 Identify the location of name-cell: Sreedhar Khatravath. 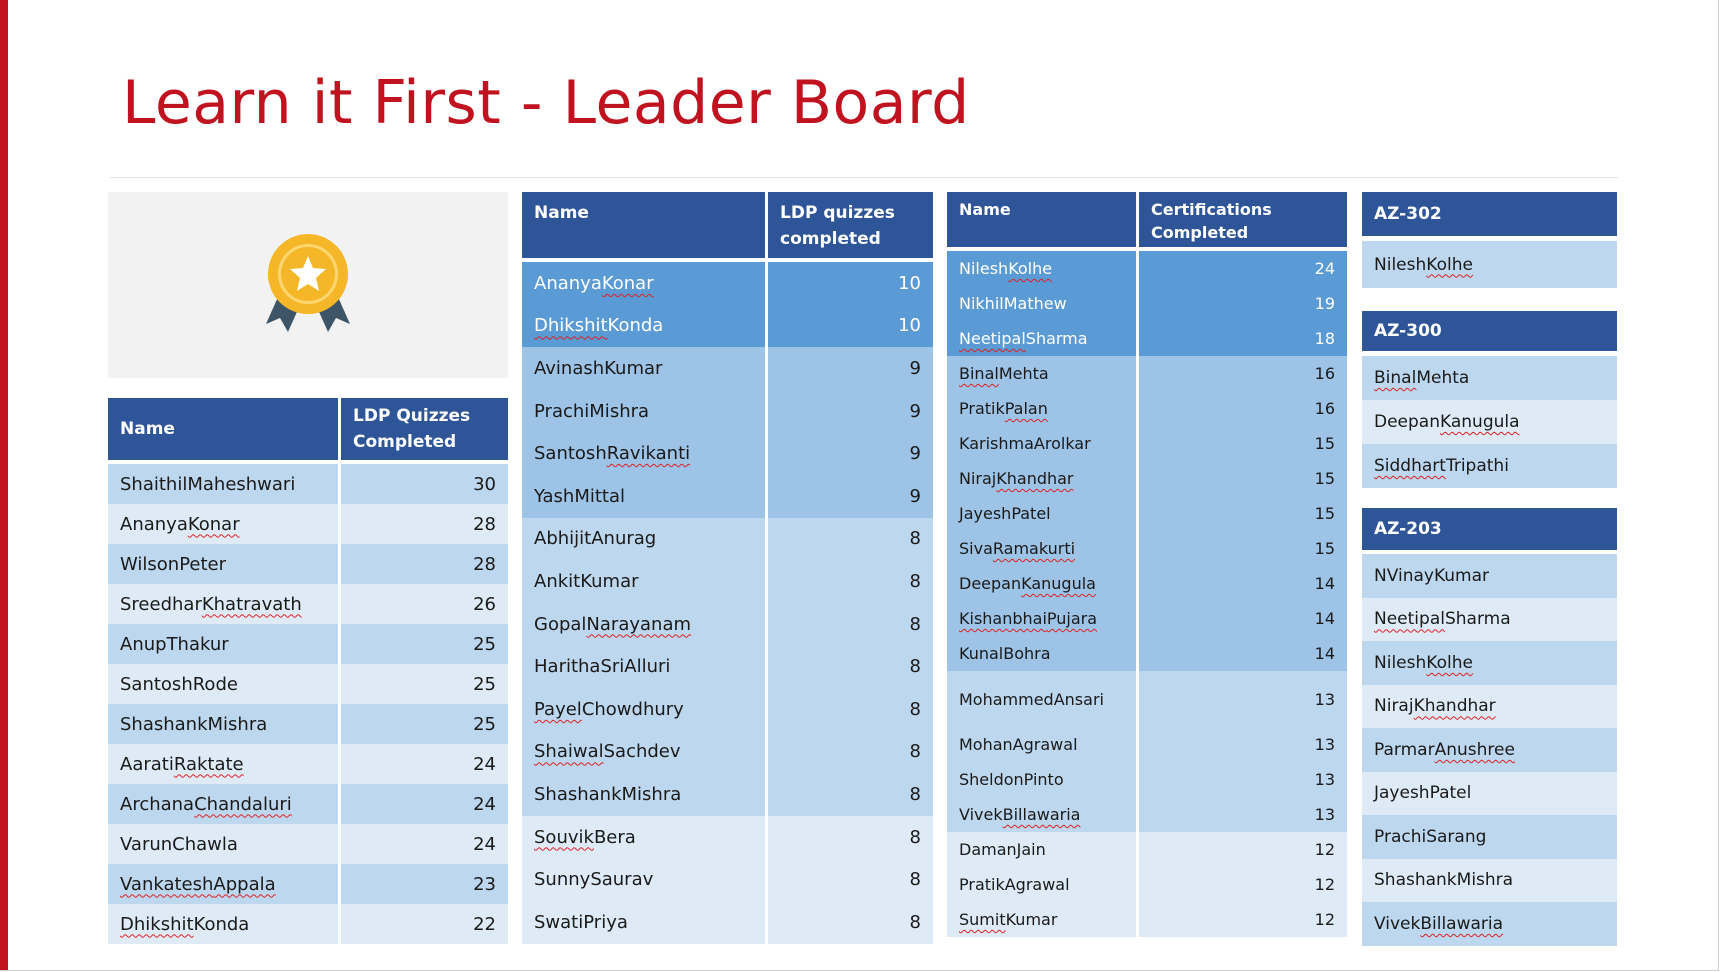
(224, 604).